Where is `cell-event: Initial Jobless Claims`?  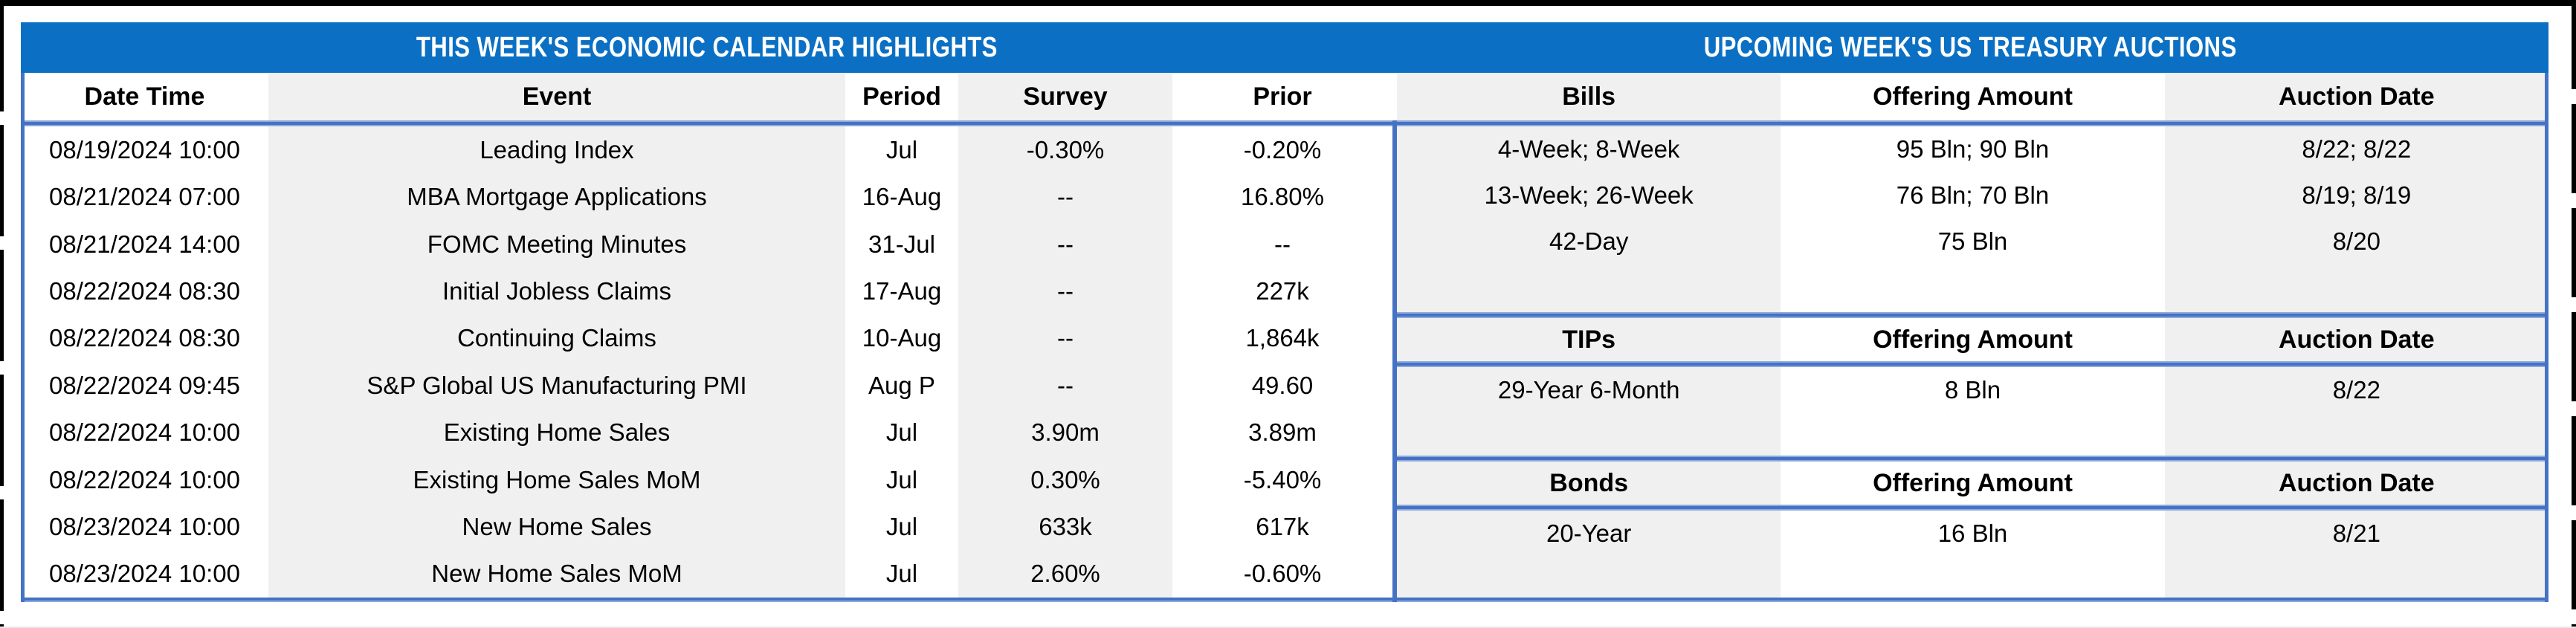 cell-event: Initial Jobless Claims is located at coordinates (556, 291).